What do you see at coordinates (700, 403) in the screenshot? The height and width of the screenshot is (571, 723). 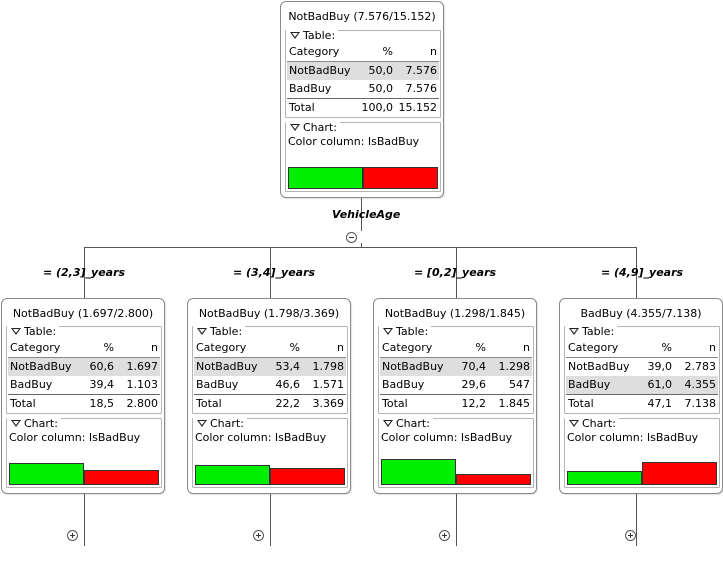 I see `cell-count: 7.138` at bounding box center [700, 403].